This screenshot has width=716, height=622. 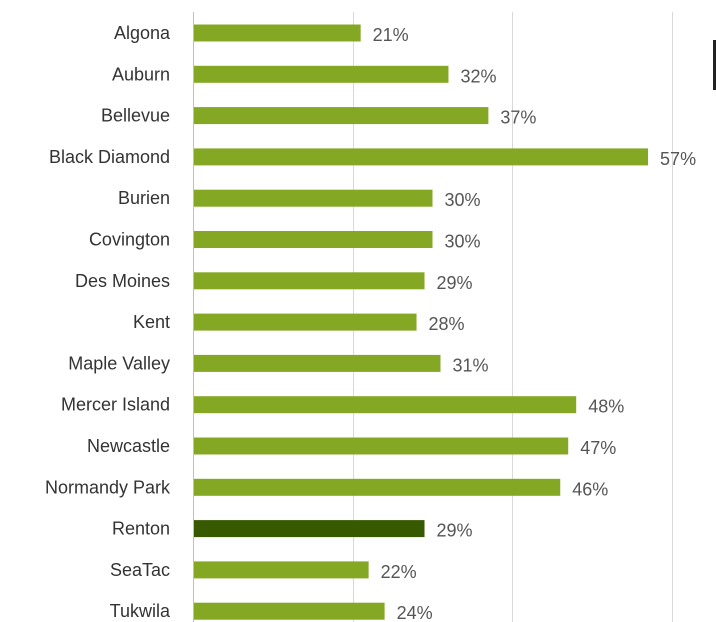 What do you see at coordinates (714, 65) in the screenshot?
I see `window-edge` at bounding box center [714, 65].